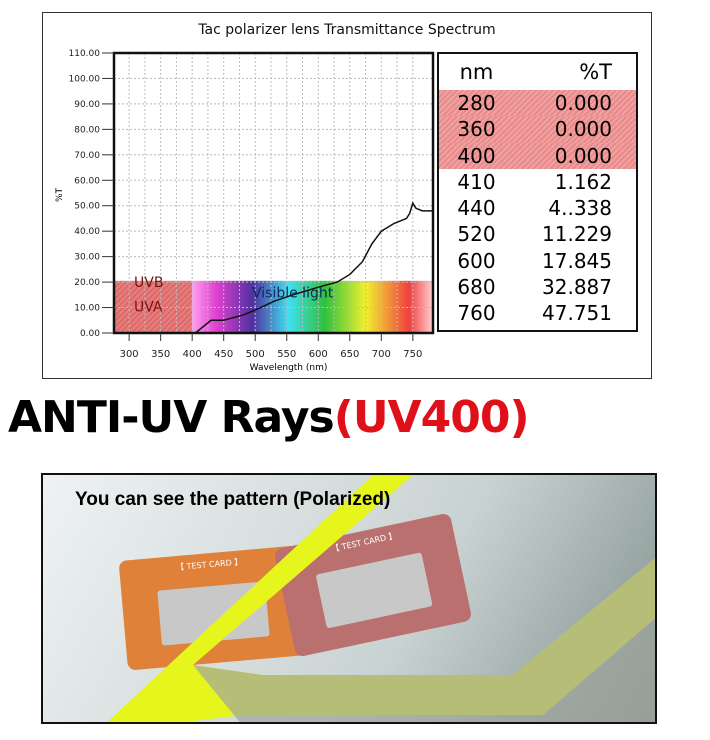 Image resolution: width=710 pixels, height=740 pixels. Describe the element at coordinates (85, 79) in the screenshot. I see `y-tick-label: 100.00` at that location.